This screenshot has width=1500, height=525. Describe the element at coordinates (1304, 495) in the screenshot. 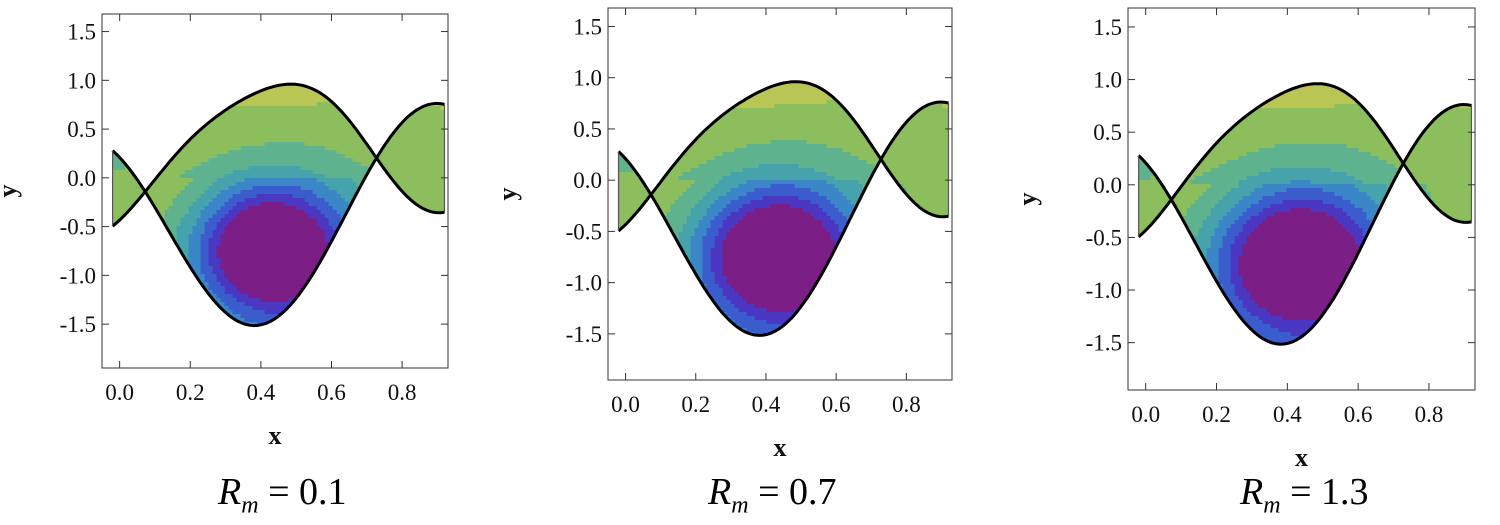

I see `caption-3: Rm = 1.3` at that location.